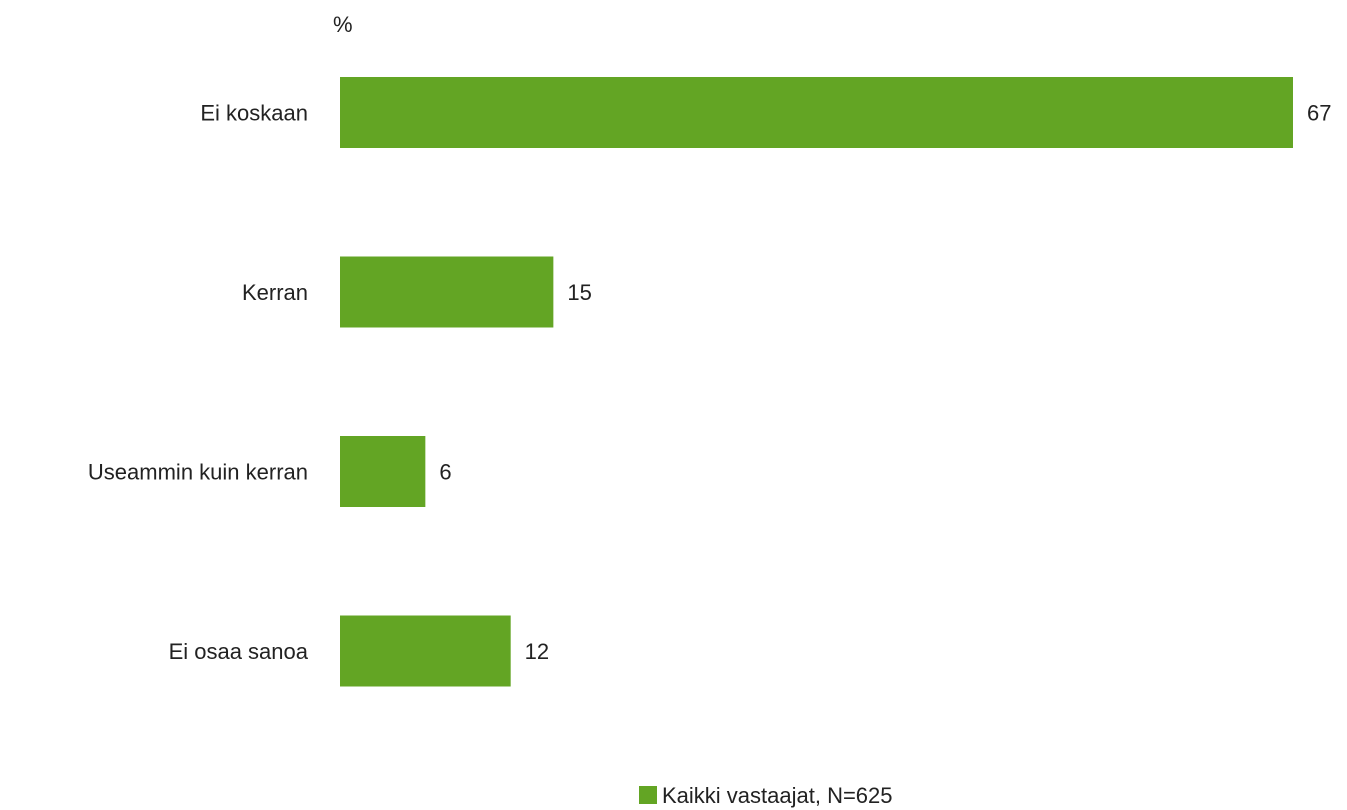  What do you see at coordinates (343, 24) in the screenshot?
I see `unit-label: %` at bounding box center [343, 24].